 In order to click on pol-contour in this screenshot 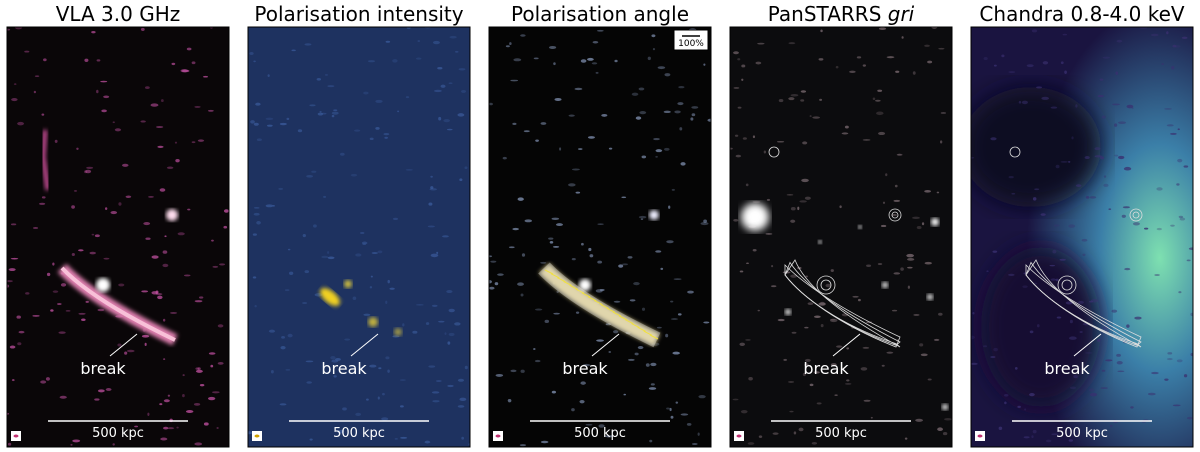, I will do `click(599, 305)`.